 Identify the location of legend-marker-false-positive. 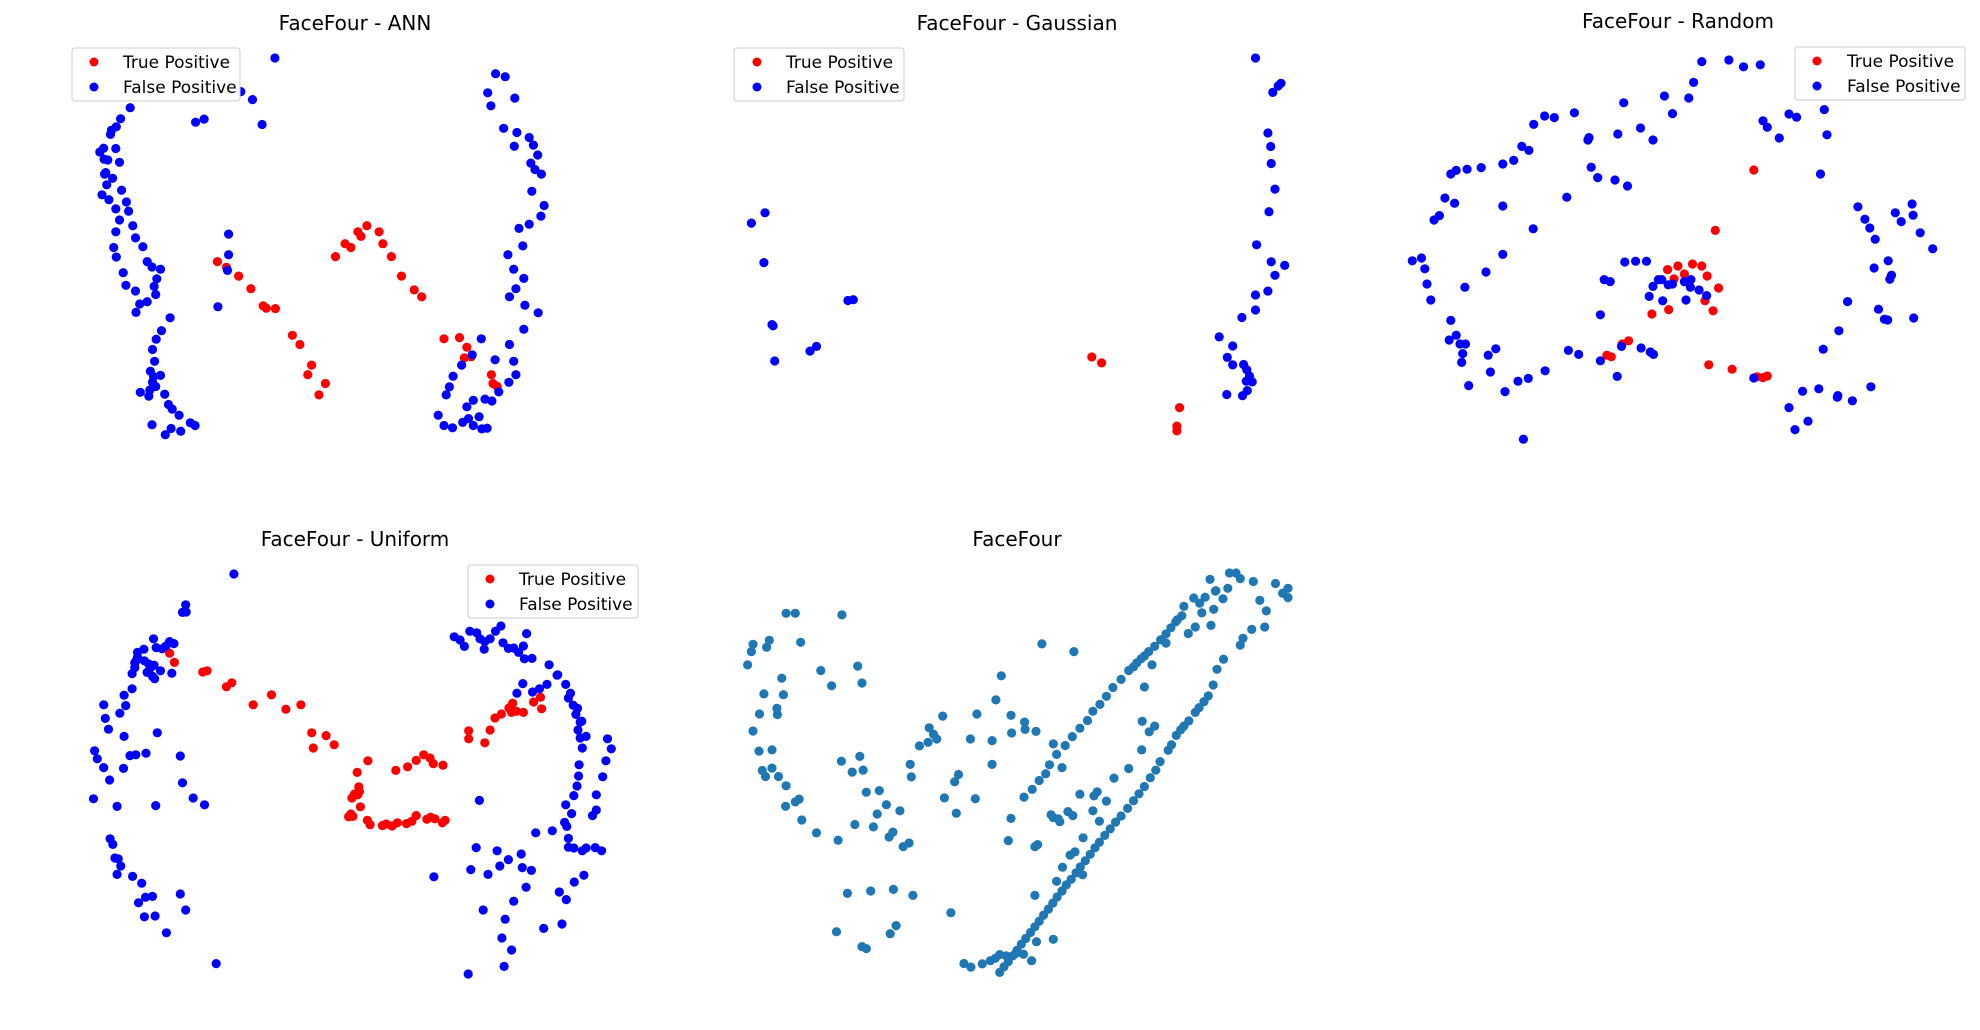
(94, 87).